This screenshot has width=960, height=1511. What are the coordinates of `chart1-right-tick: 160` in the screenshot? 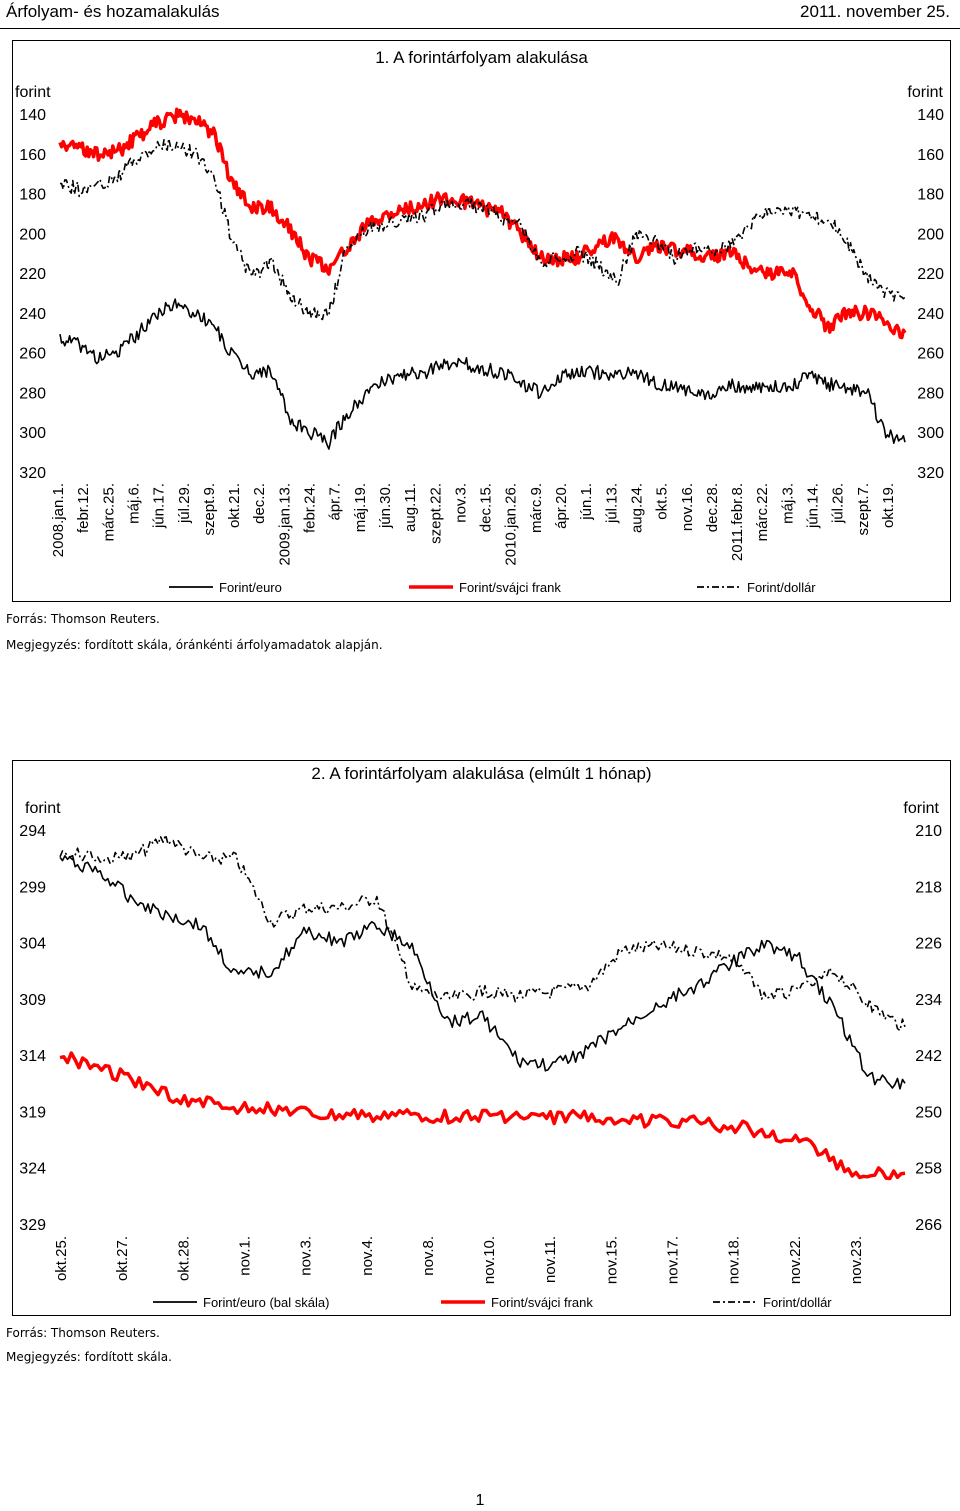 It's located at (930, 155).